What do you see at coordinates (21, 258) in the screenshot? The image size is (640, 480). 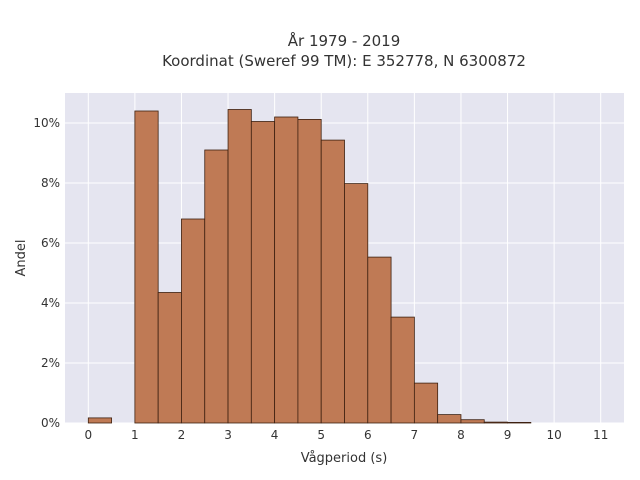 I see `y-axis-title: Andel` at bounding box center [21, 258].